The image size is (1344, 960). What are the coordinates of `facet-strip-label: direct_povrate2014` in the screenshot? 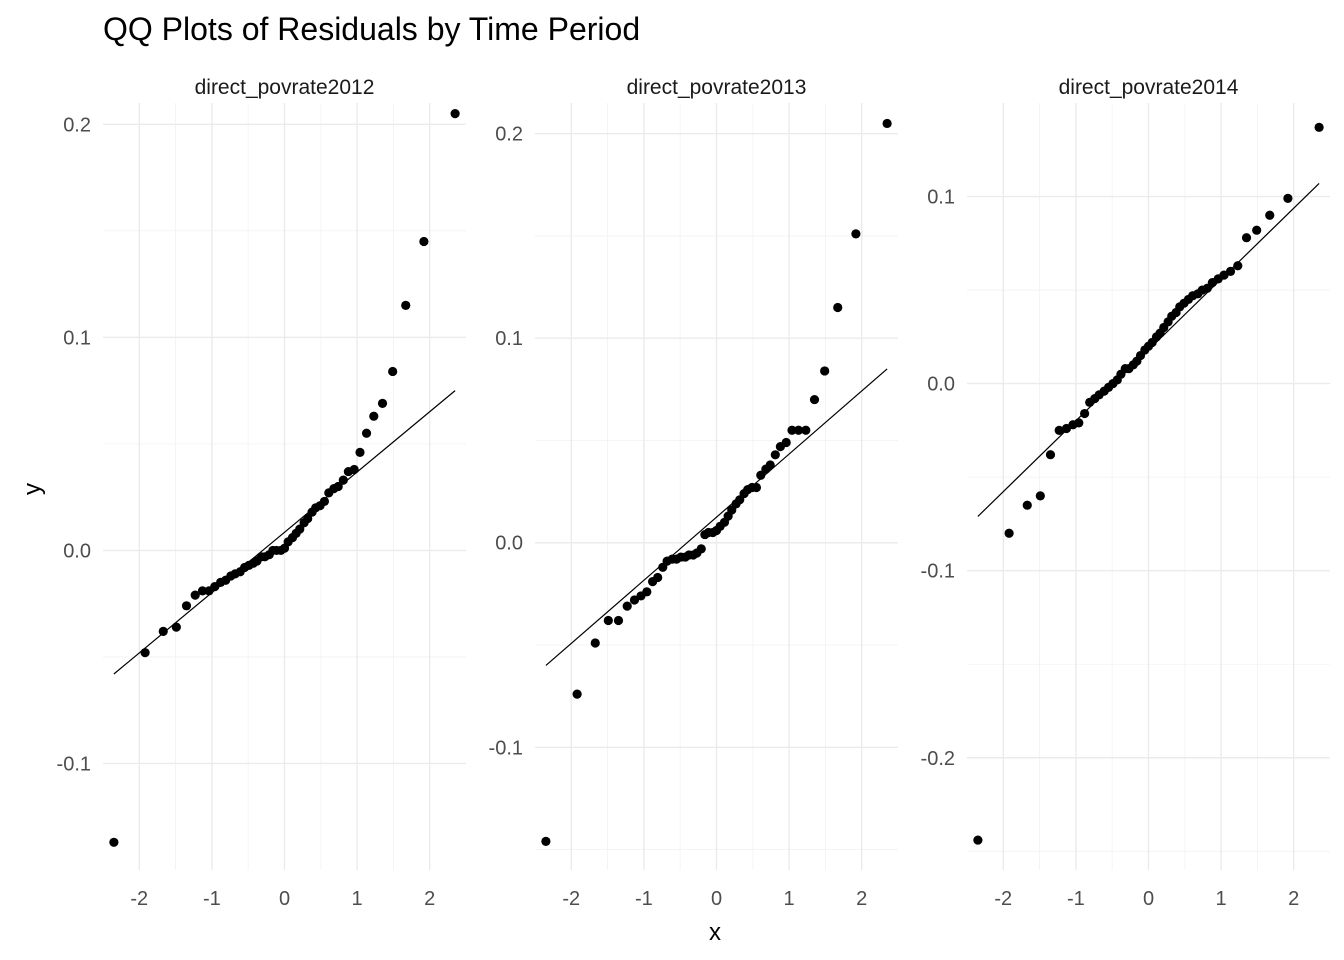 It's located at (1149, 87).